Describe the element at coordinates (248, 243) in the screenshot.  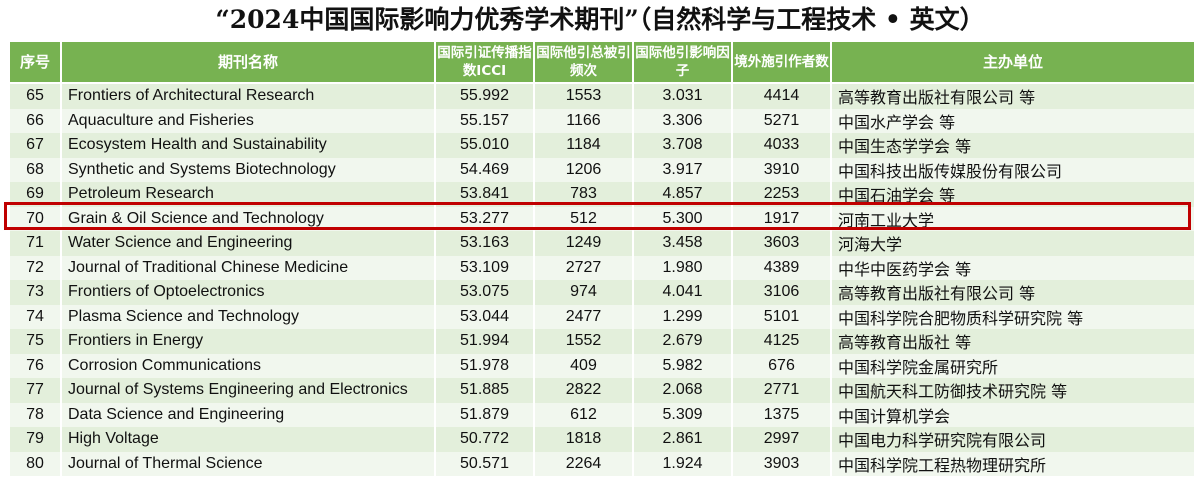
I see `journal-name-cell: Water Science and Engineering` at that location.